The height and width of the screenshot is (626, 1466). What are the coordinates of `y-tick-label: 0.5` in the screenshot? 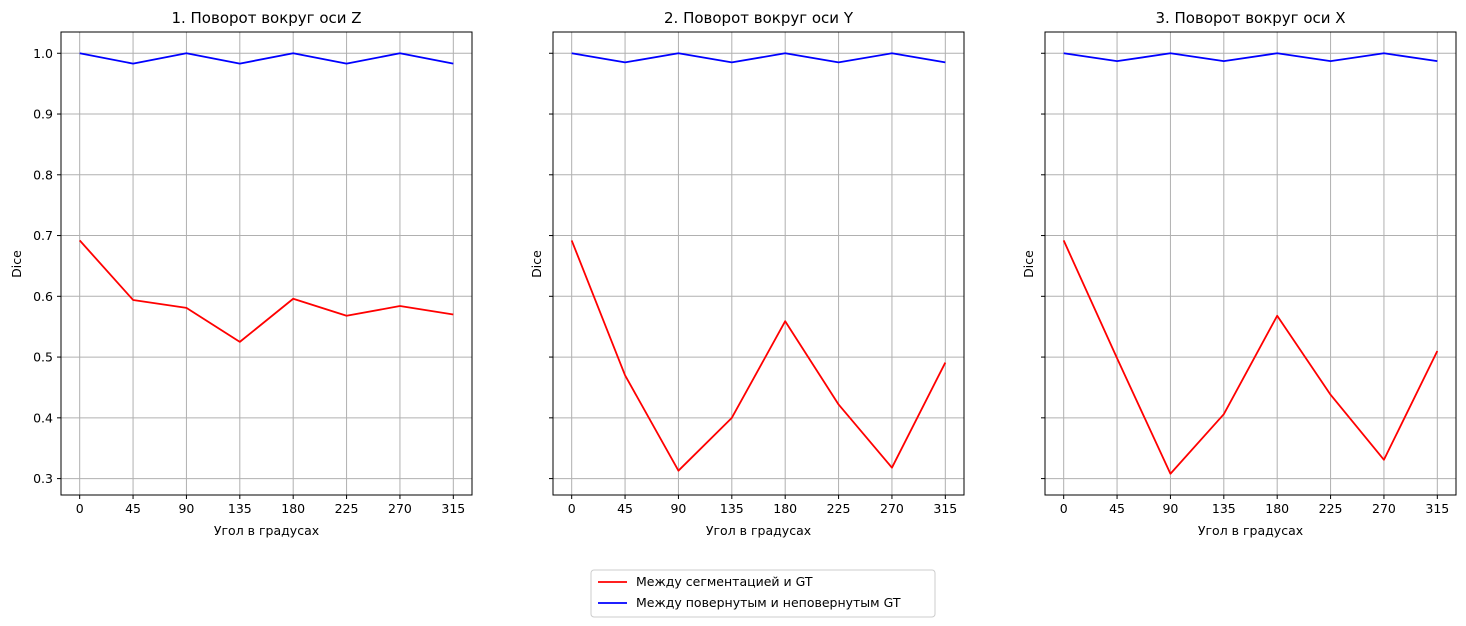 It's located at (43, 357).